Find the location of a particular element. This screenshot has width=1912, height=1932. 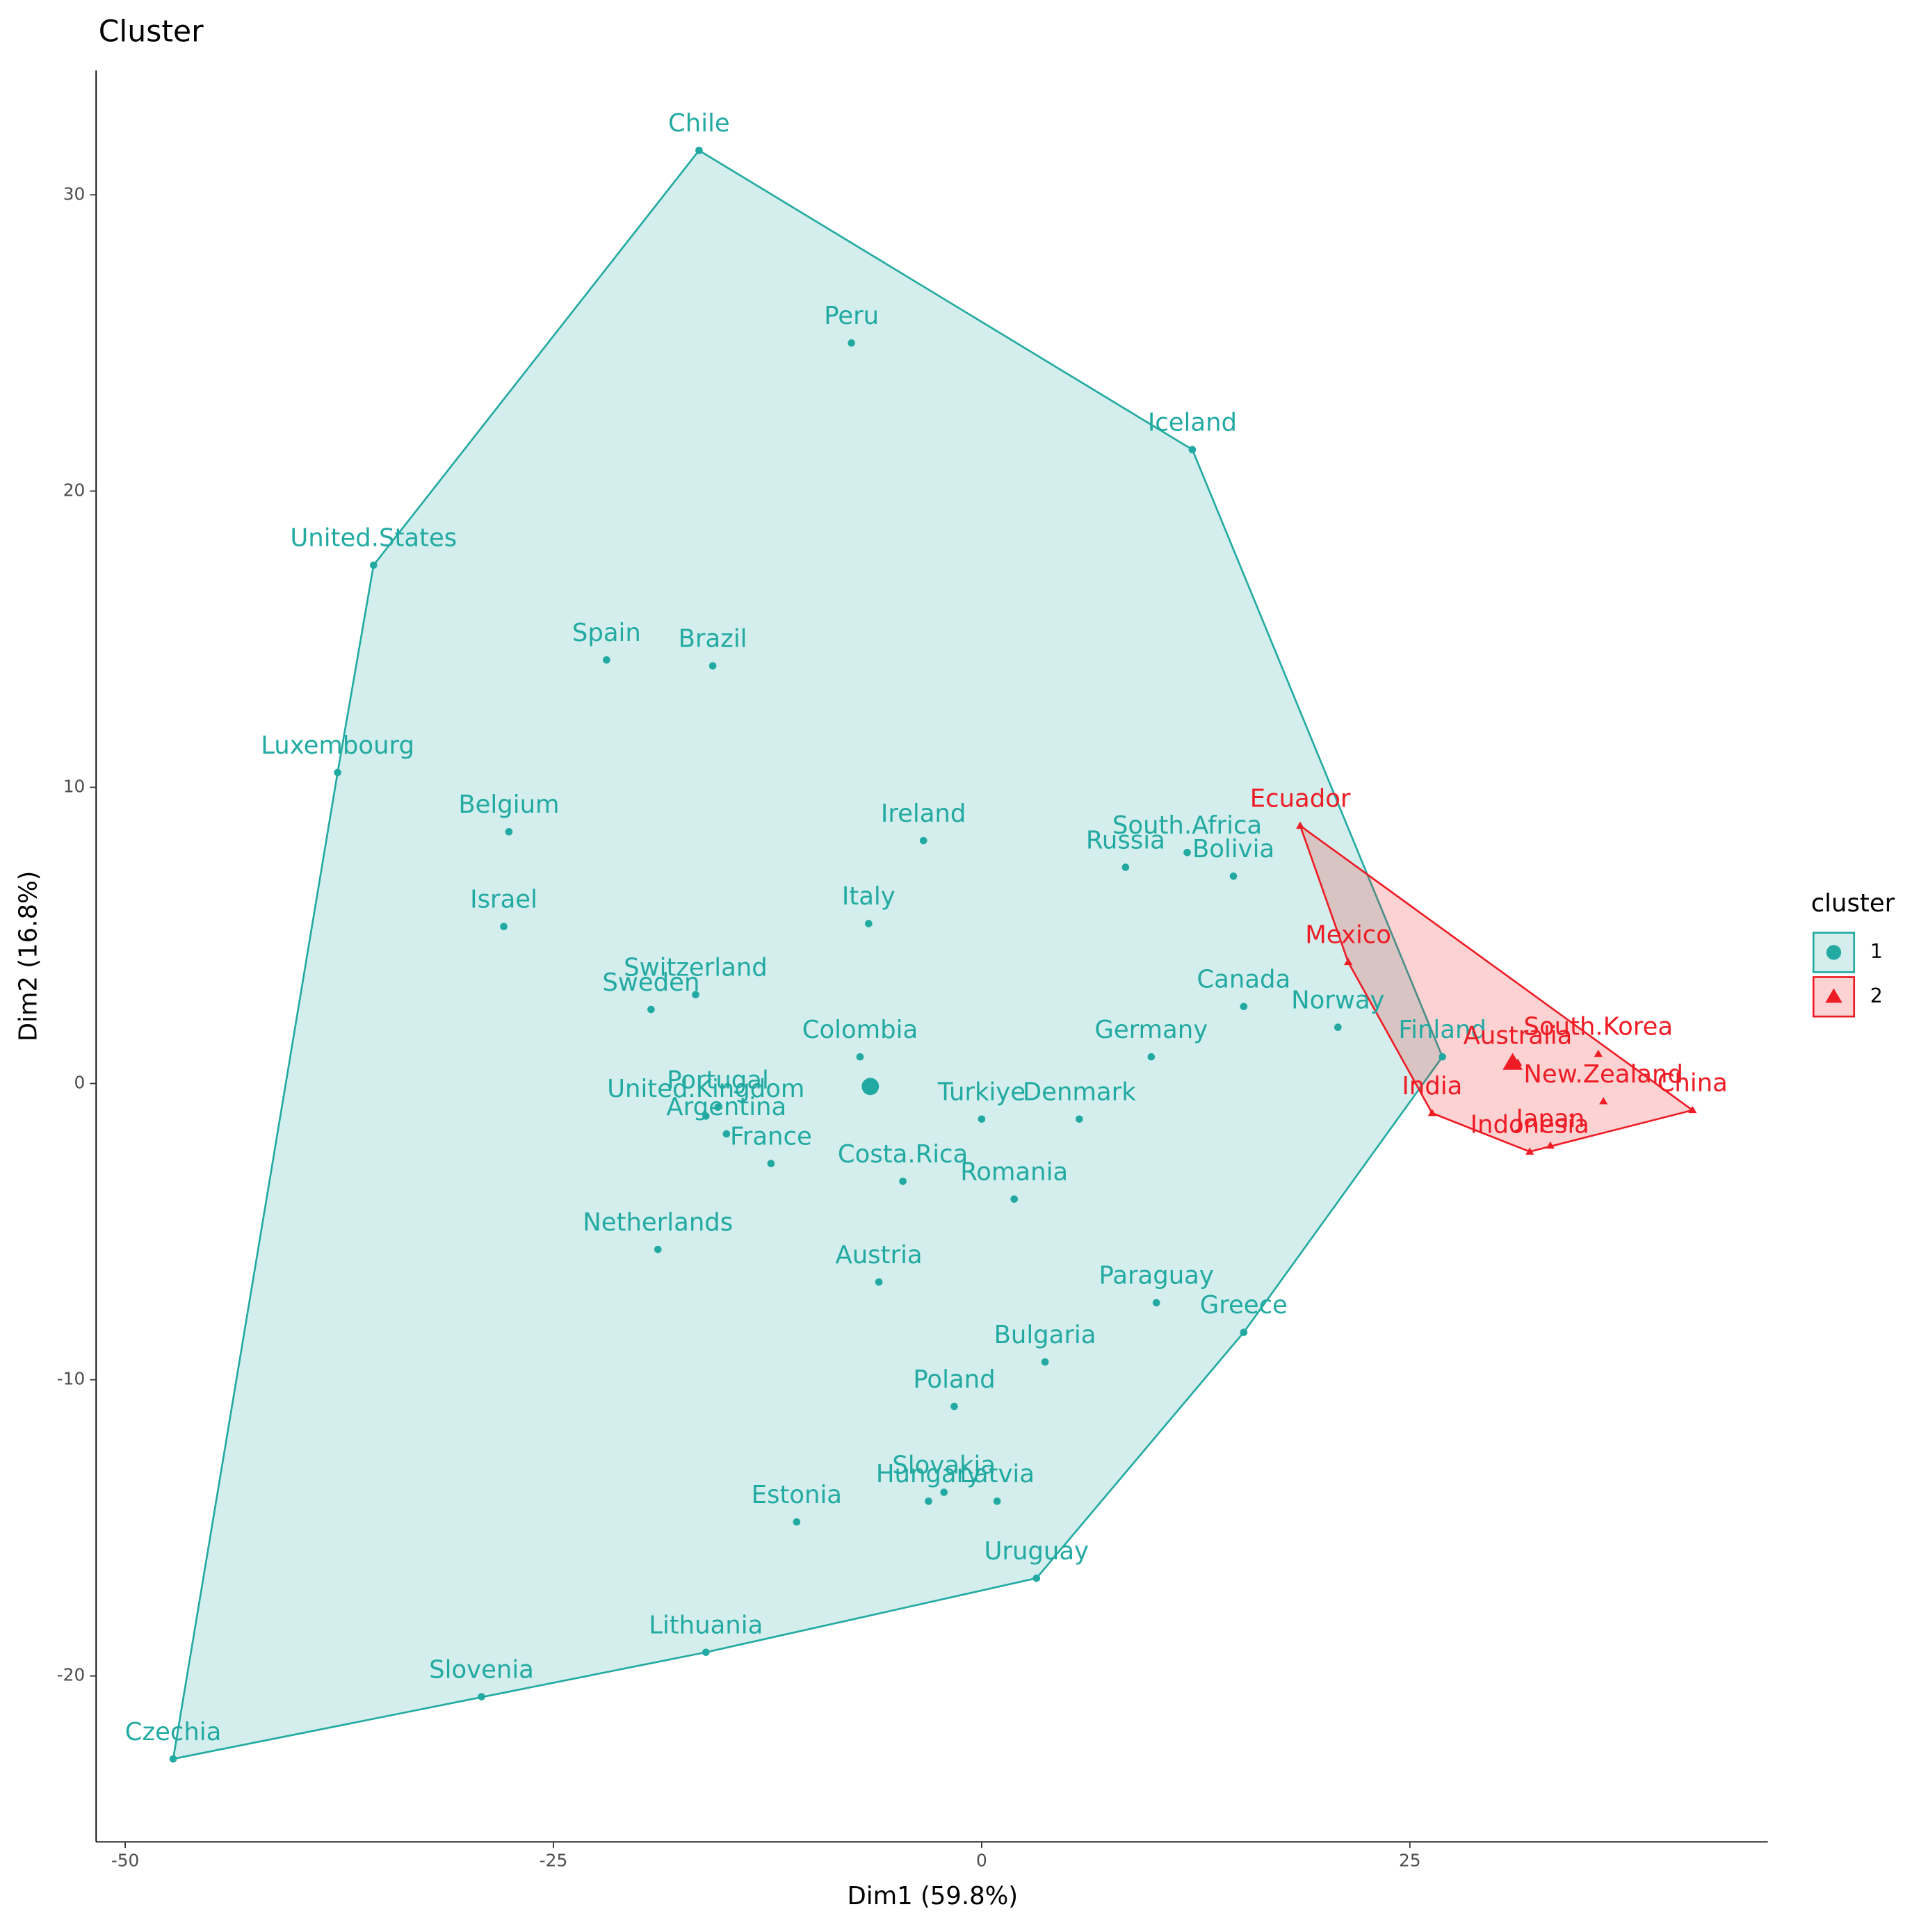

point-label: Uruguay is located at coordinates (1036, 1551).